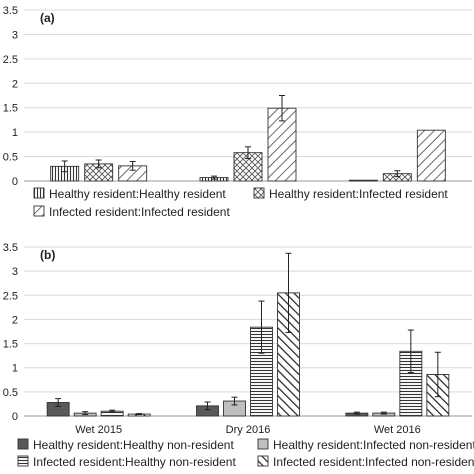 This screenshot has width=474, height=474. What do you see at coordinates (397, 430) in the screenshot?
I see `x-tick-label: Wet 2016` at bounding box center [397, 430].